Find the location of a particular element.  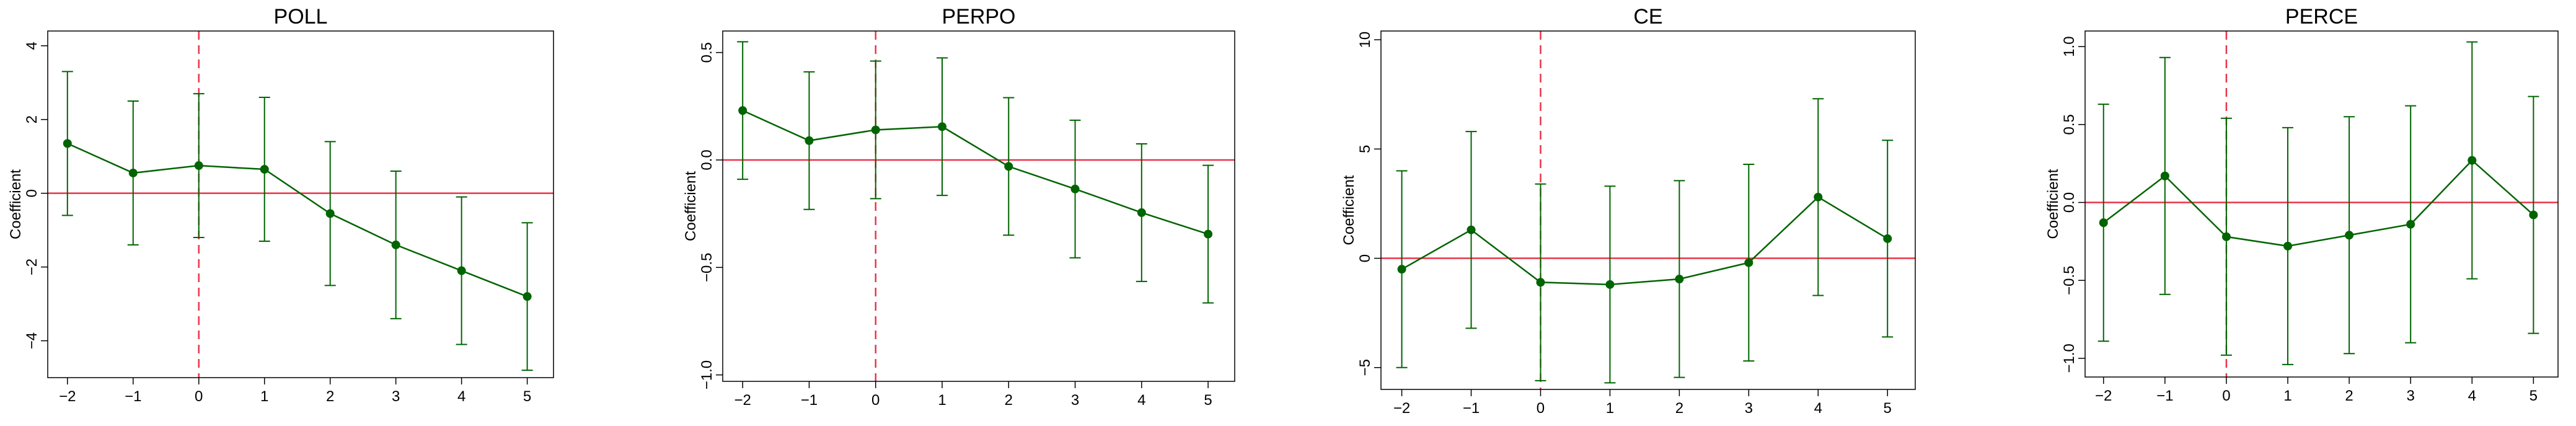

y-tick-label: −5 is located at coordinates (1365, 368).